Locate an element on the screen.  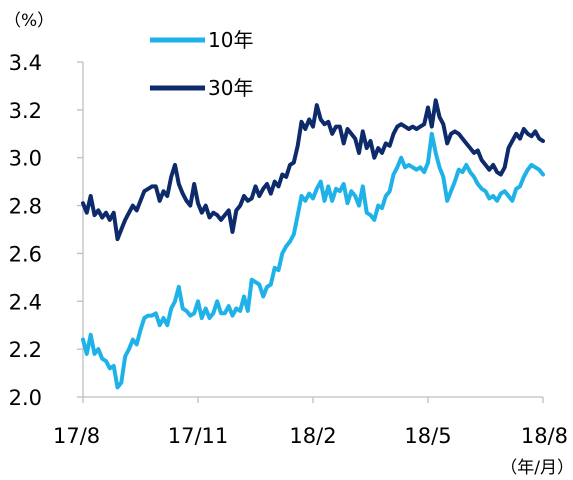
y-tick-label: 2.6 is located at coordinates (25, 254).